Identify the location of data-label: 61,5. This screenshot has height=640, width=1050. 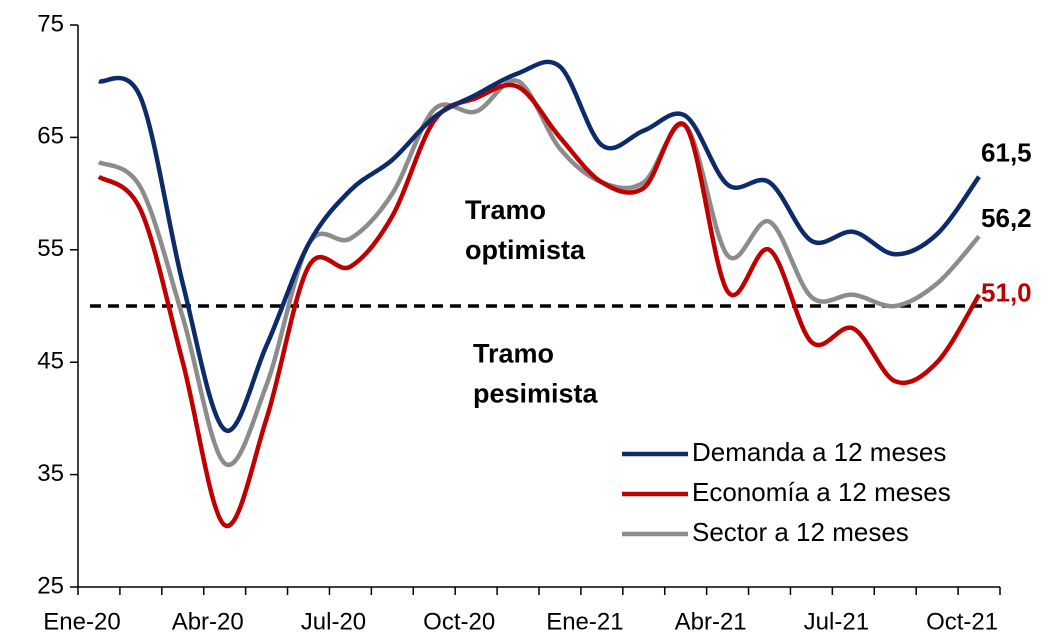
(1006, 153).